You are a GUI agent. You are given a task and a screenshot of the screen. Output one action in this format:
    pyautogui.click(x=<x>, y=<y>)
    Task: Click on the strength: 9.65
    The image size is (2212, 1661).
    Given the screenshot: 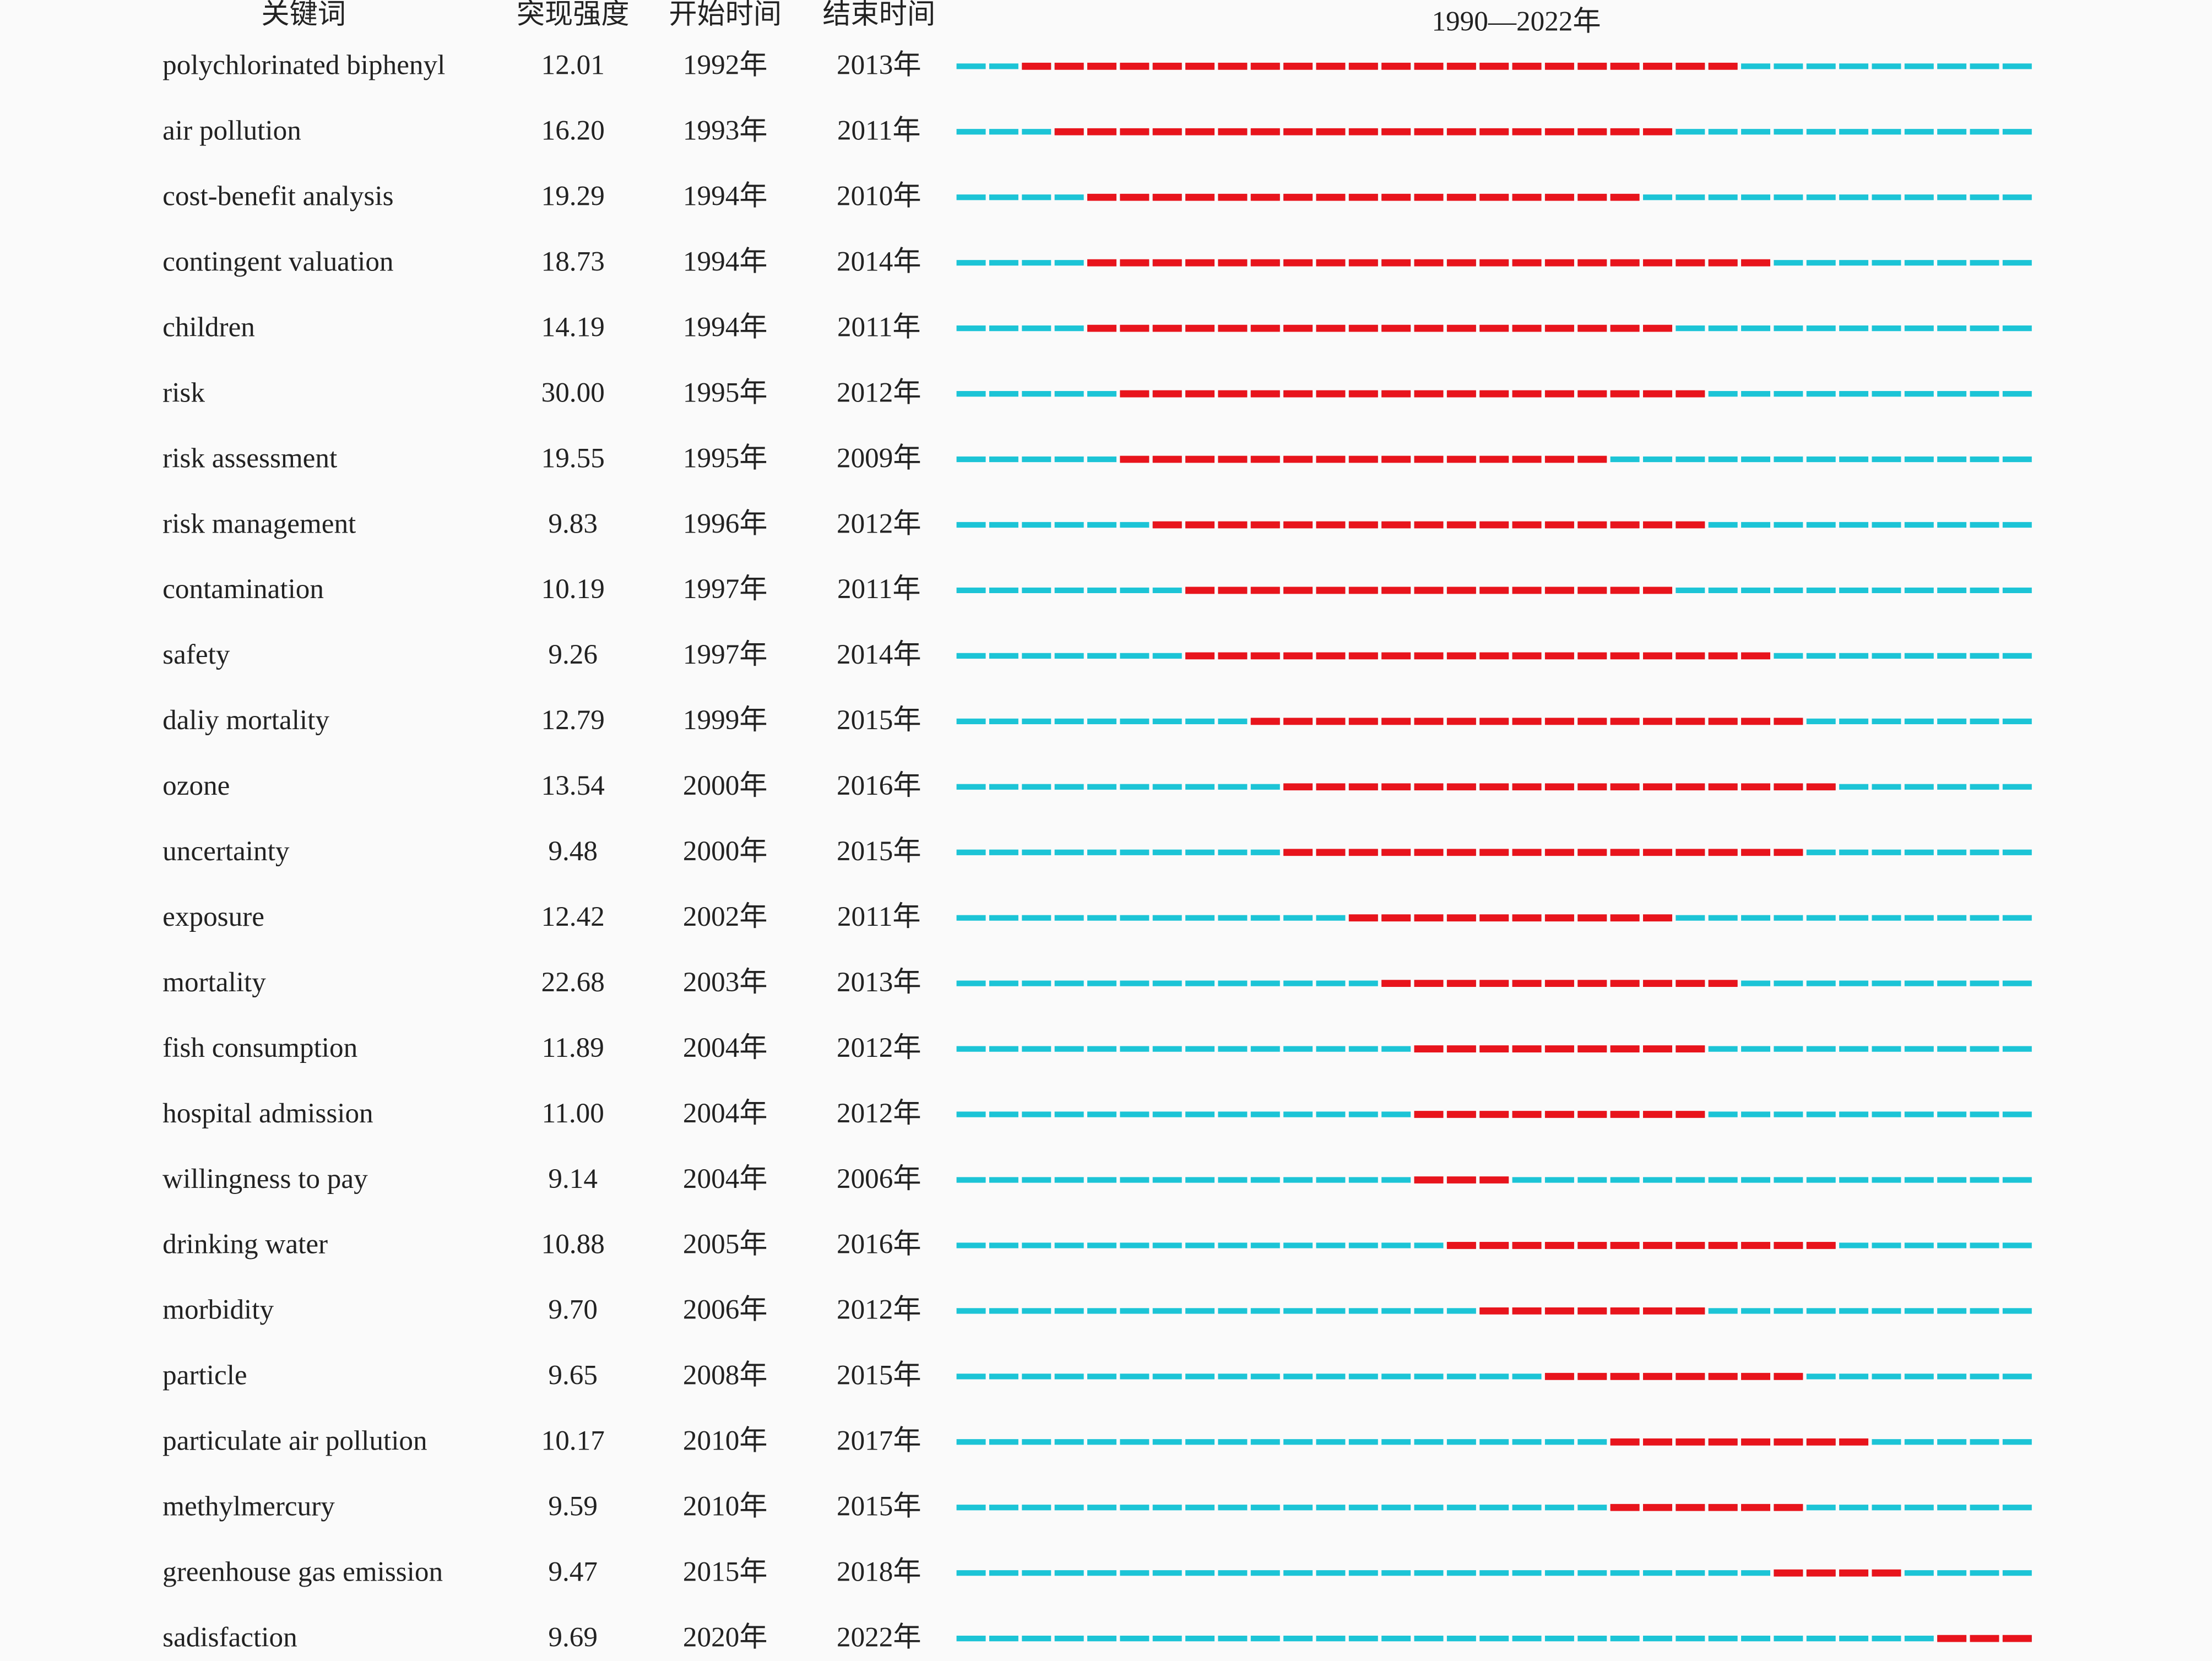 What is the action you would take?
    pyautogui.click(x=573, y=1375)
    